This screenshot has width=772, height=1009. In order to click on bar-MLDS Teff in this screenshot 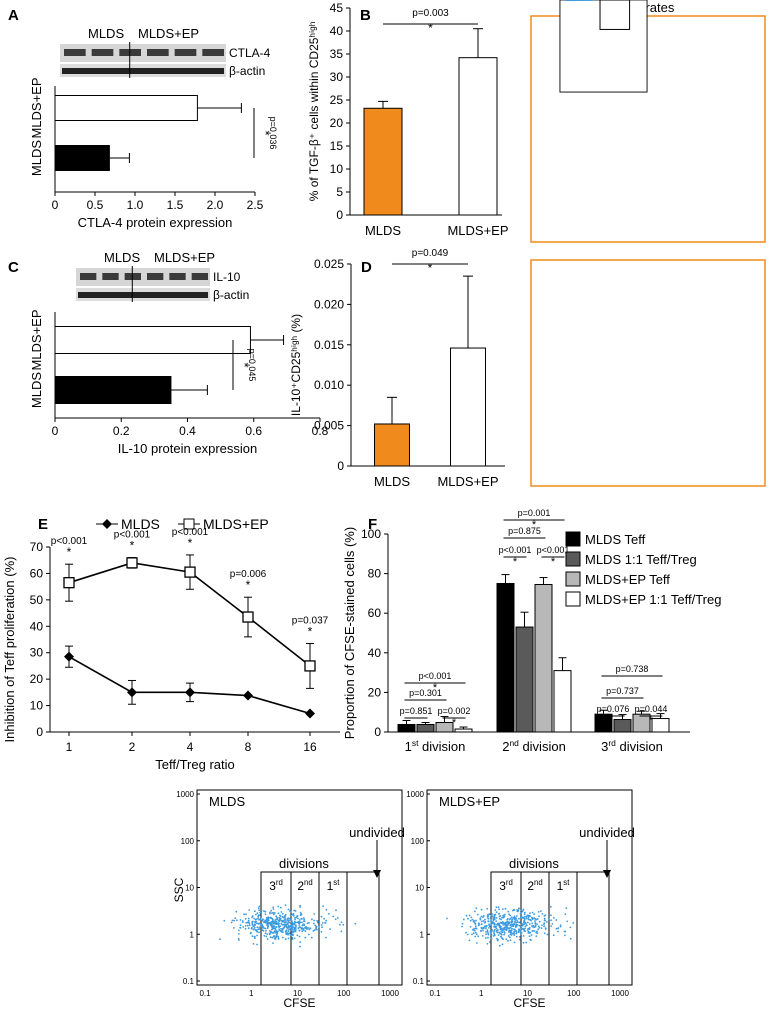, I will do `click(603, 723)`.